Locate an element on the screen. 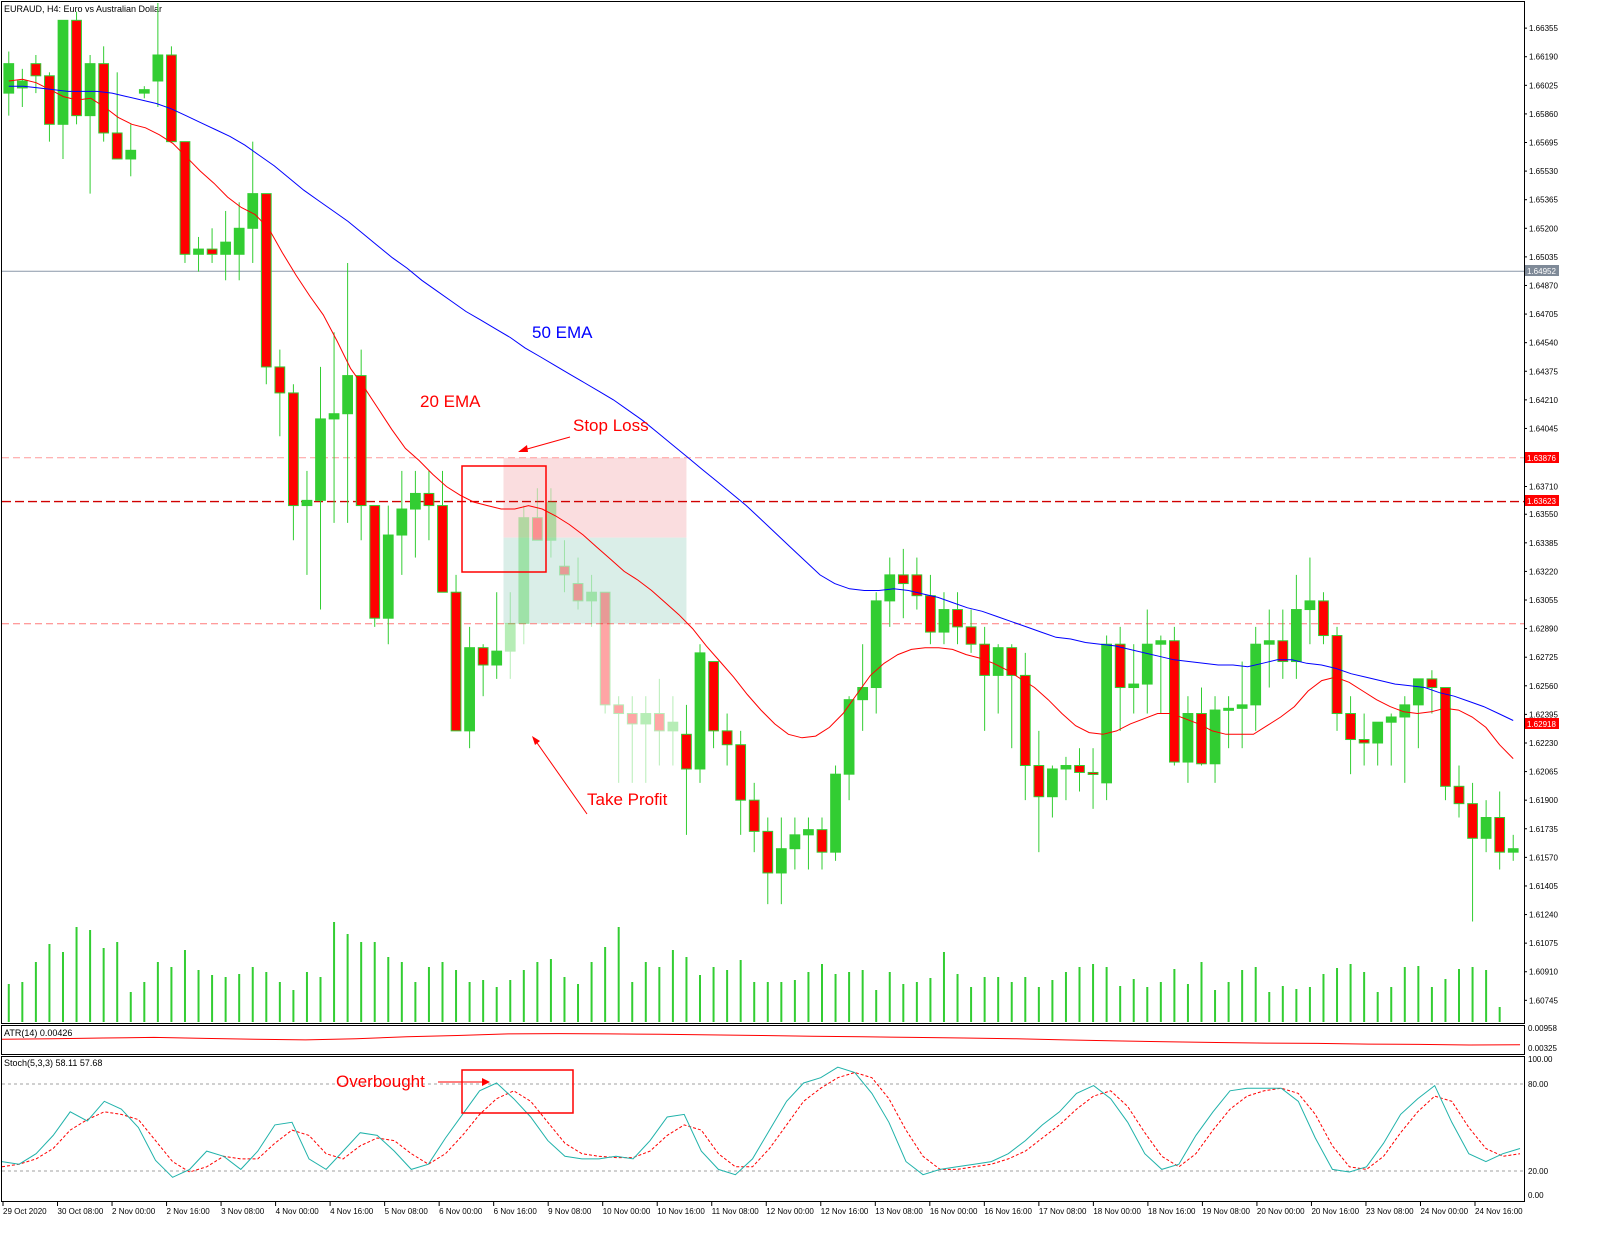 The image size is (1600, 1244). chart-title: EURAUD, H4: Euro vs Australian Dollar is located at coordinates (83, 9).